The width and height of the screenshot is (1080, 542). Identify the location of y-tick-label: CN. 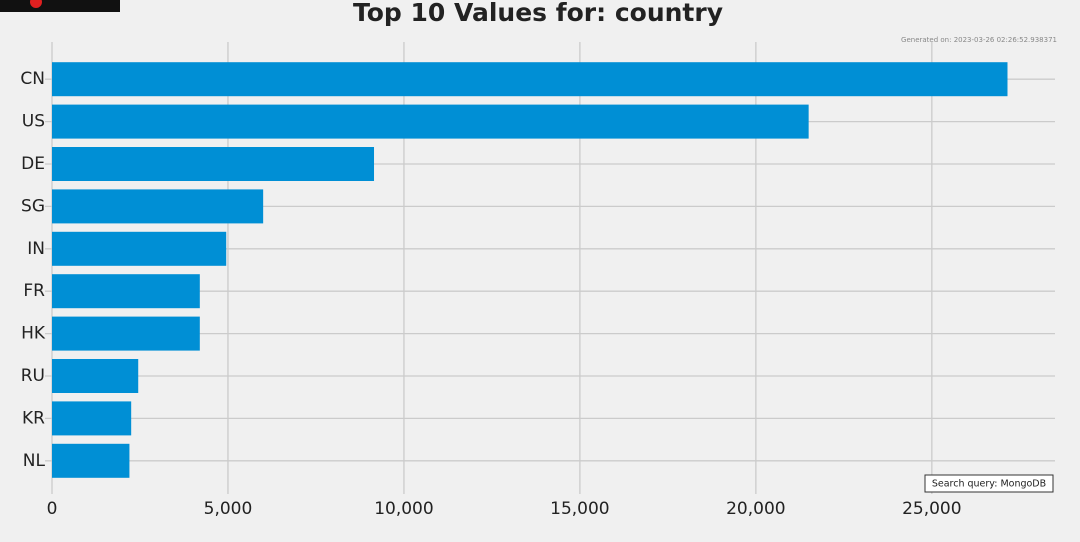
(32, 79).